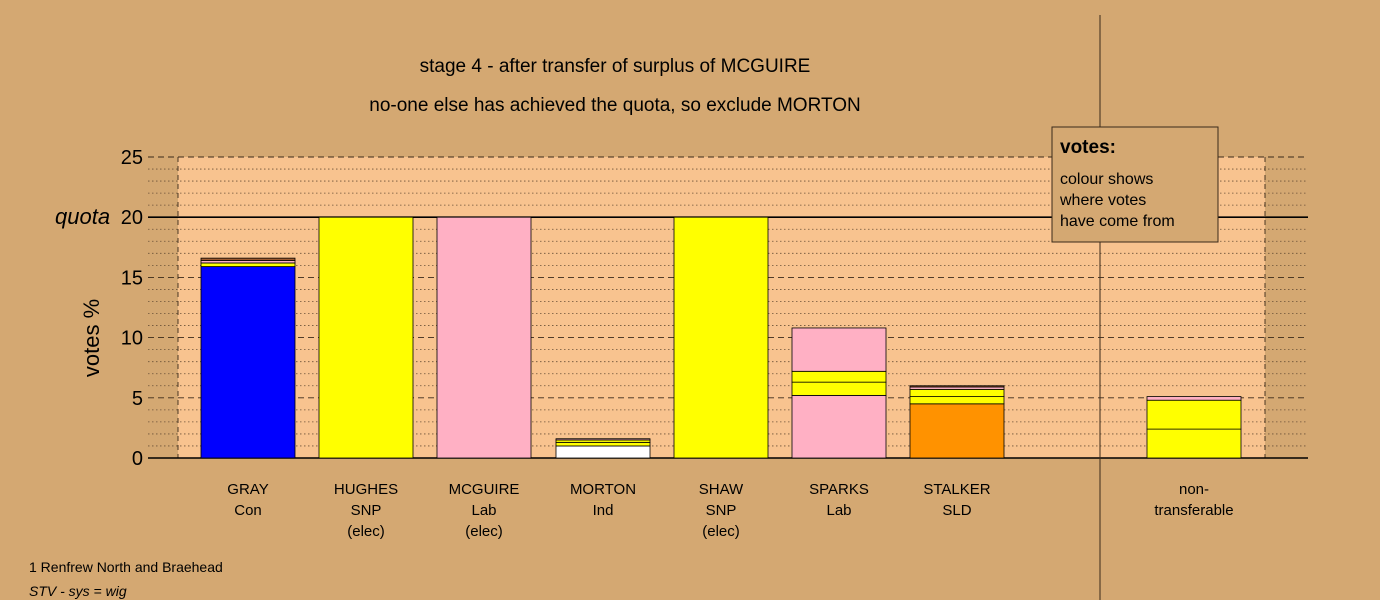  I want to click on bar-segment-hughes-snp, so click(366, 337).